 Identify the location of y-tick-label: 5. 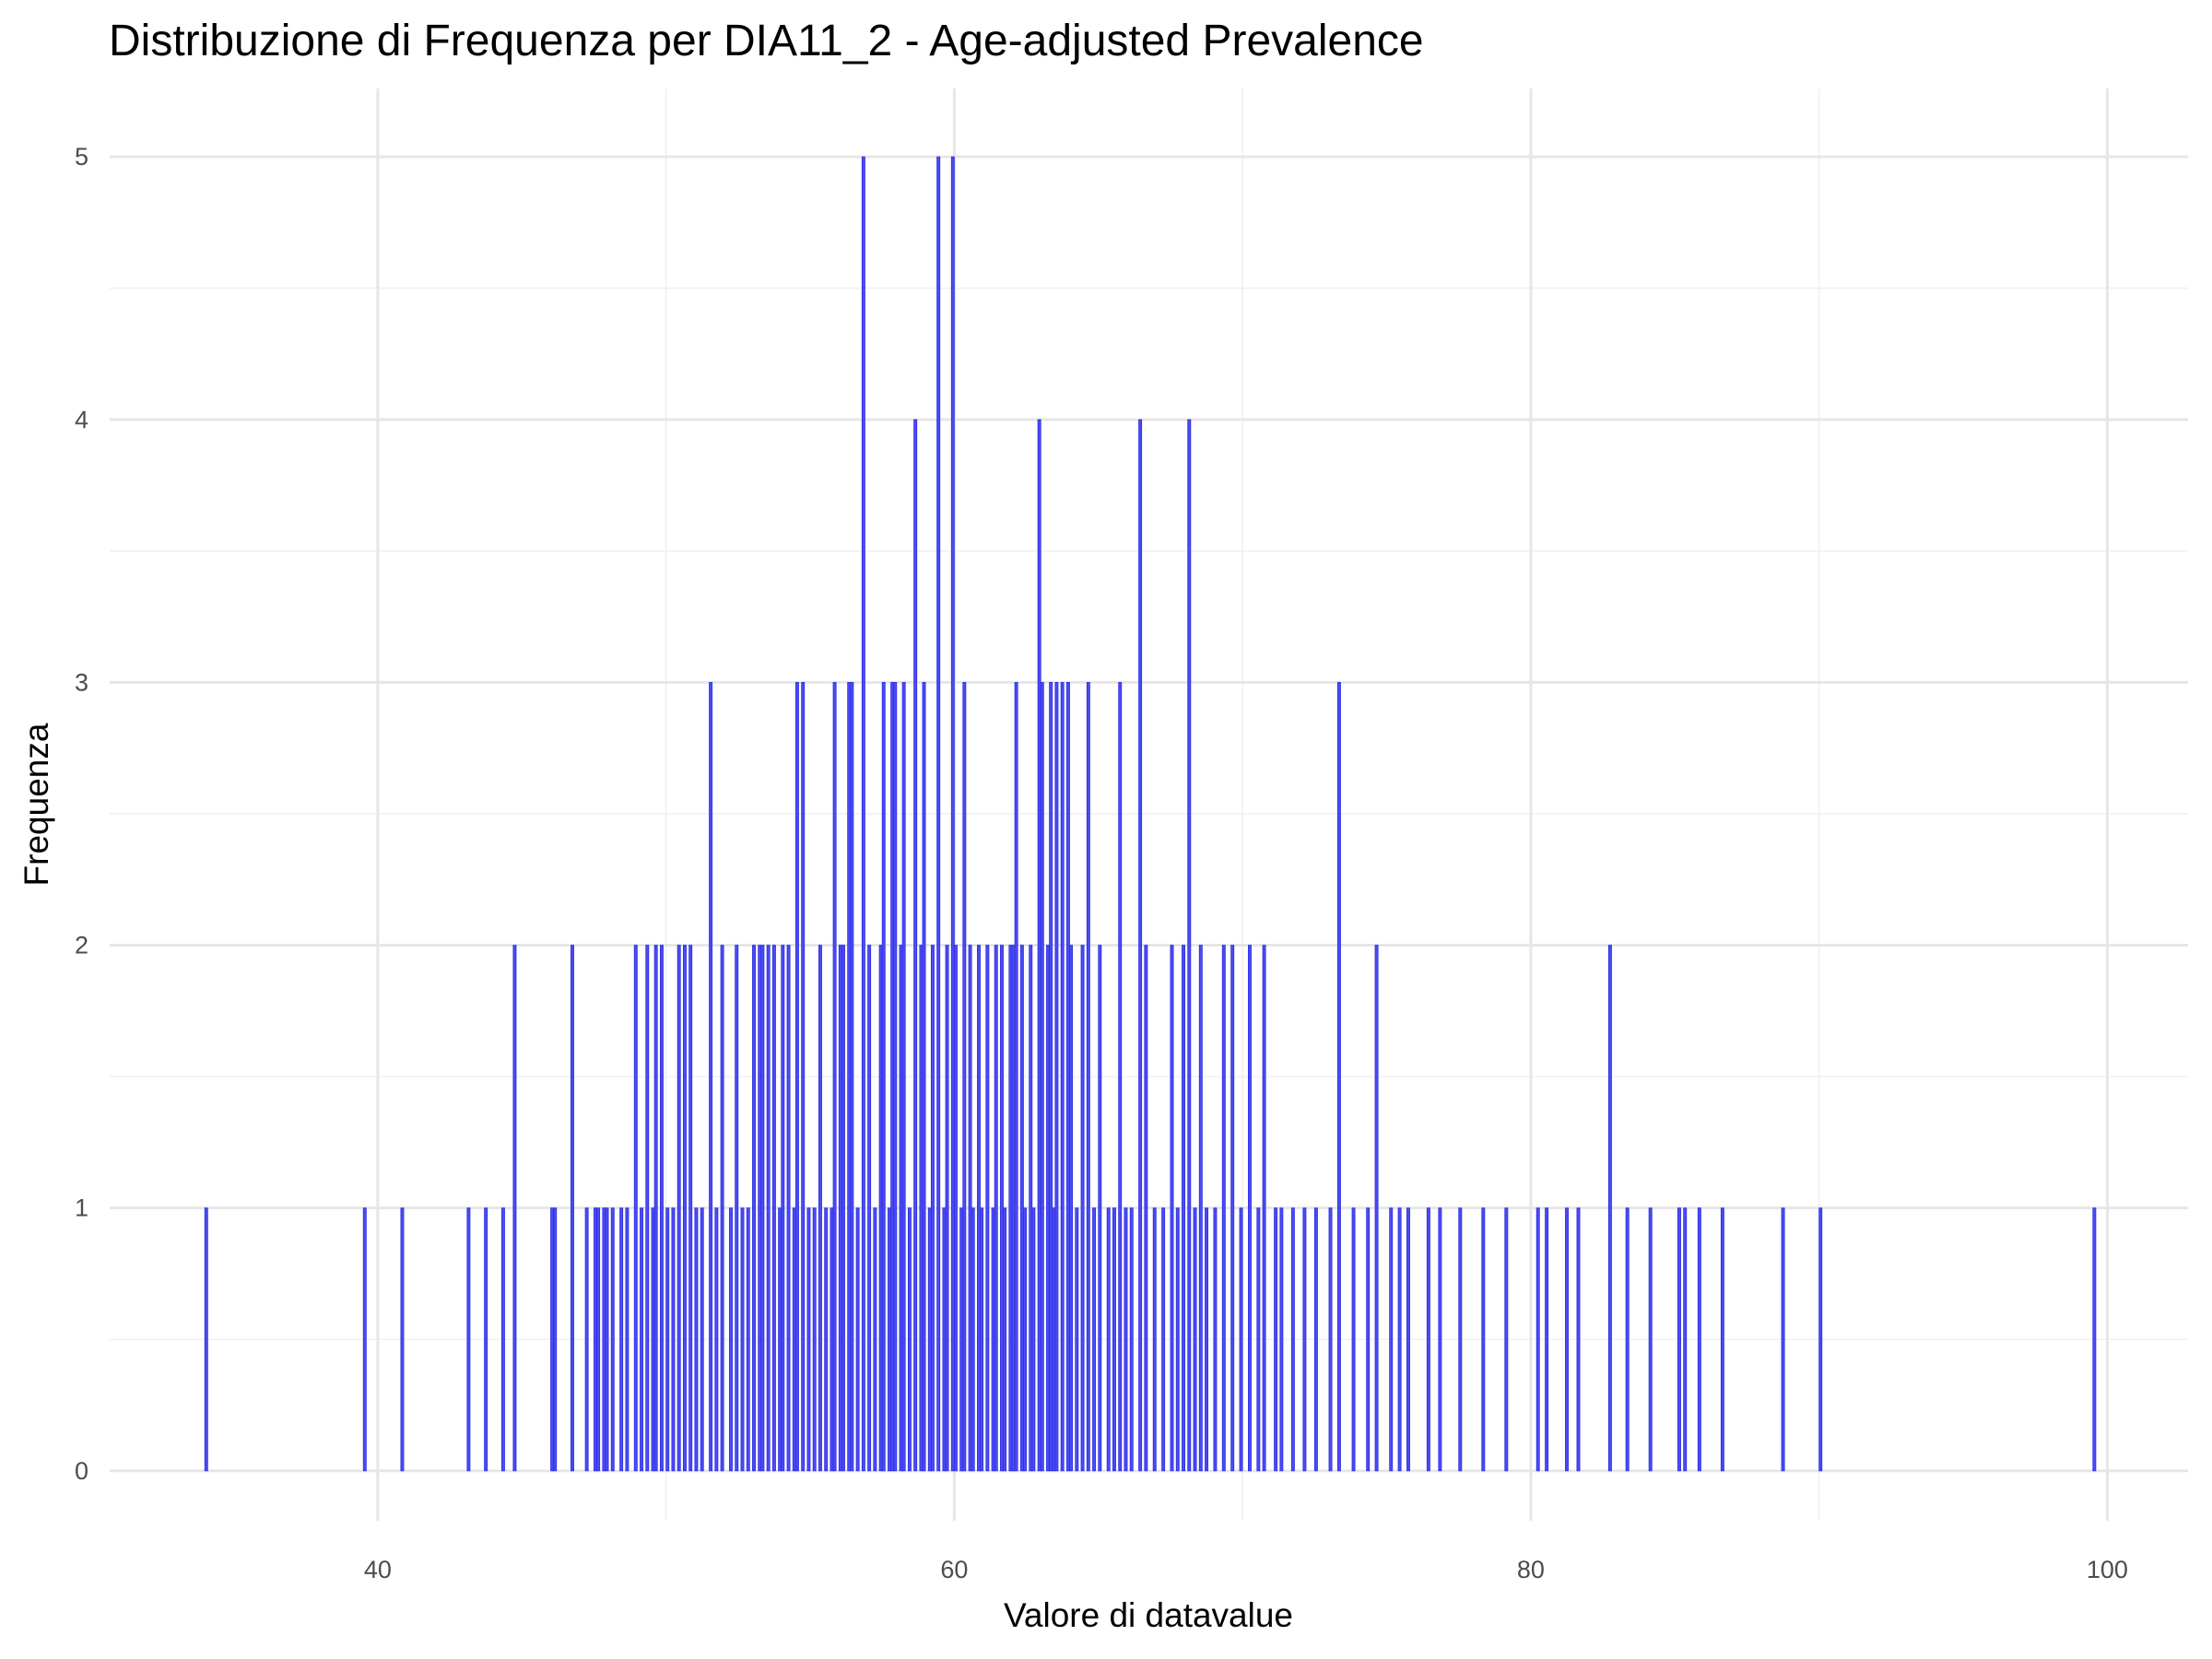
(81, 157).